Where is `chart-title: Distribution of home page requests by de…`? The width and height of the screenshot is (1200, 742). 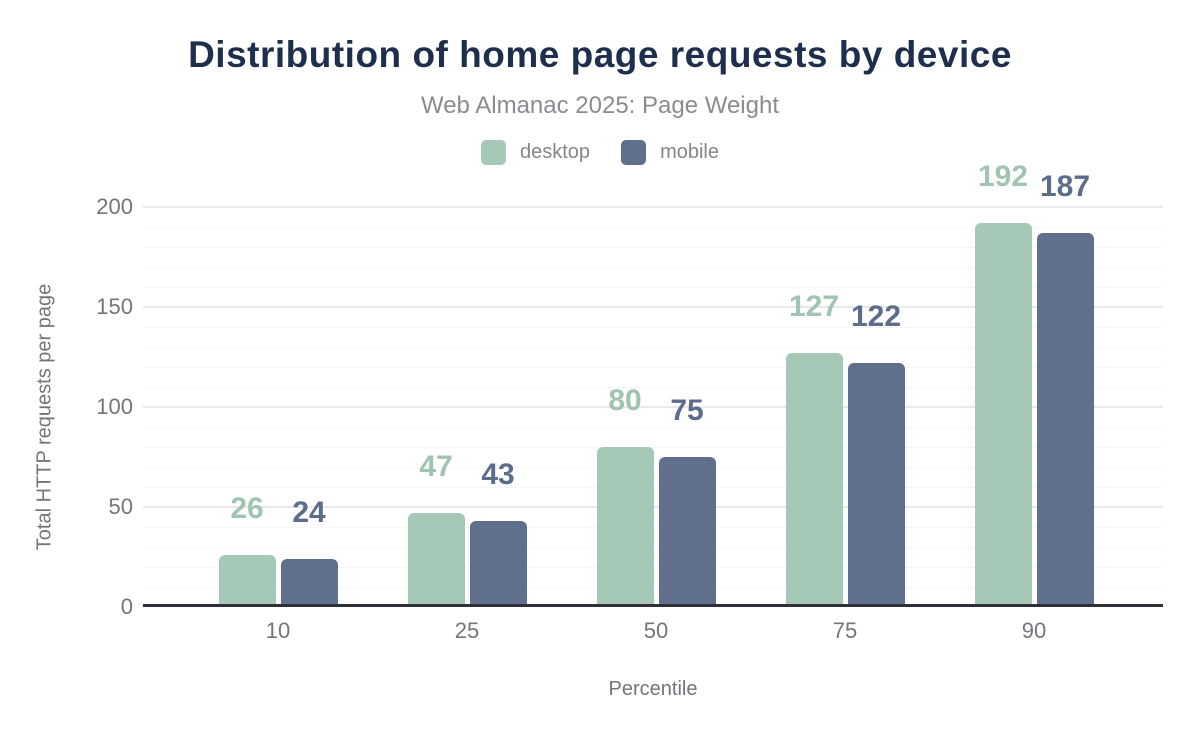 chart-title: Distribution of home page requests by de… is located at coordinates (600, 54).